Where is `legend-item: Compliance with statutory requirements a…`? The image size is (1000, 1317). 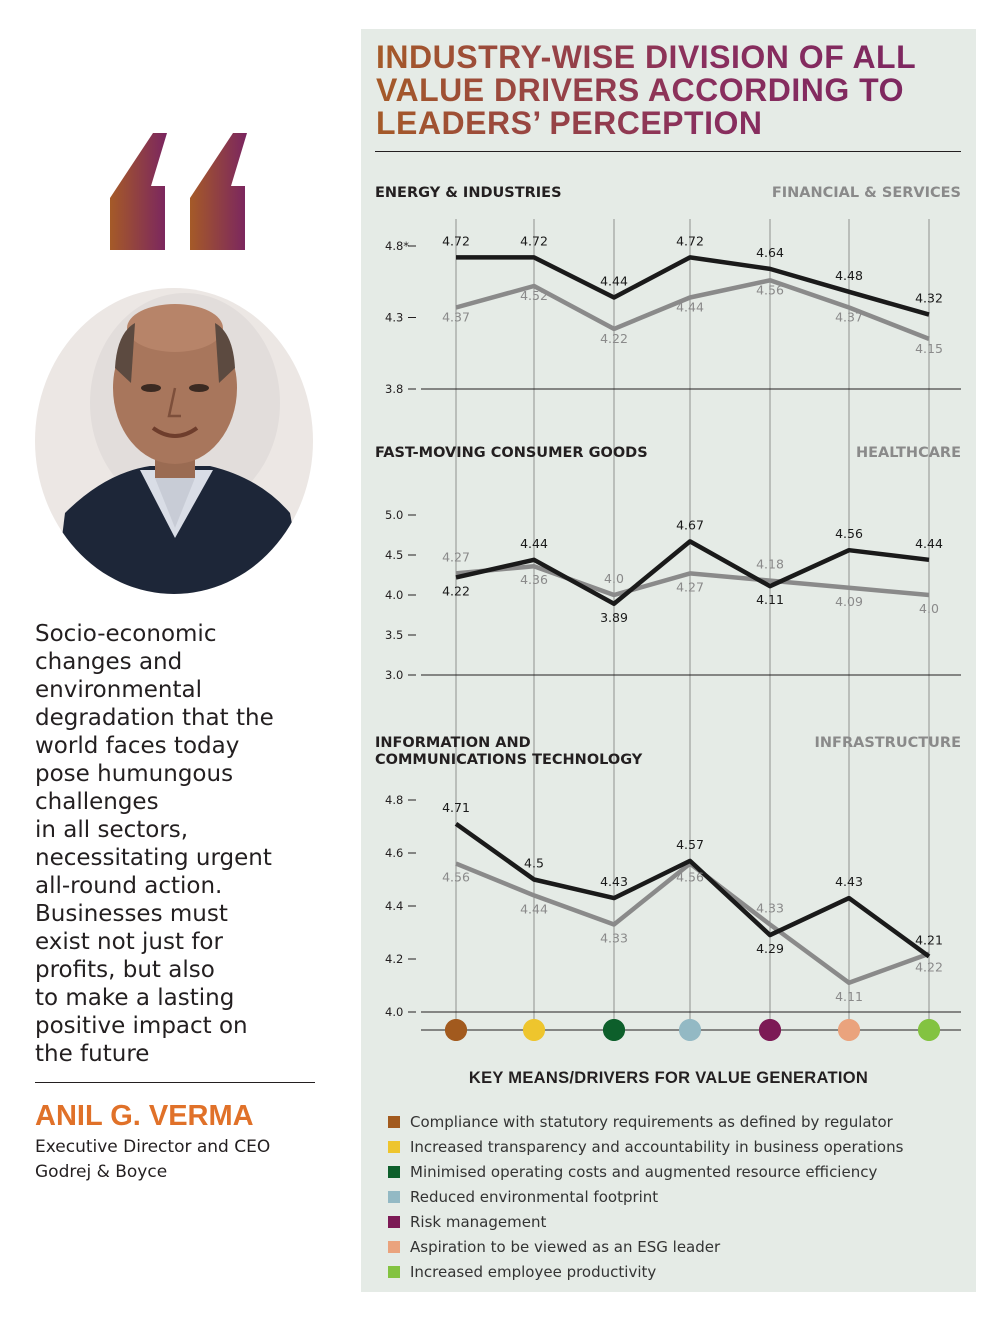 legend-item: Compliance with statutory requirements a… is located at coordinates (645, 1121).